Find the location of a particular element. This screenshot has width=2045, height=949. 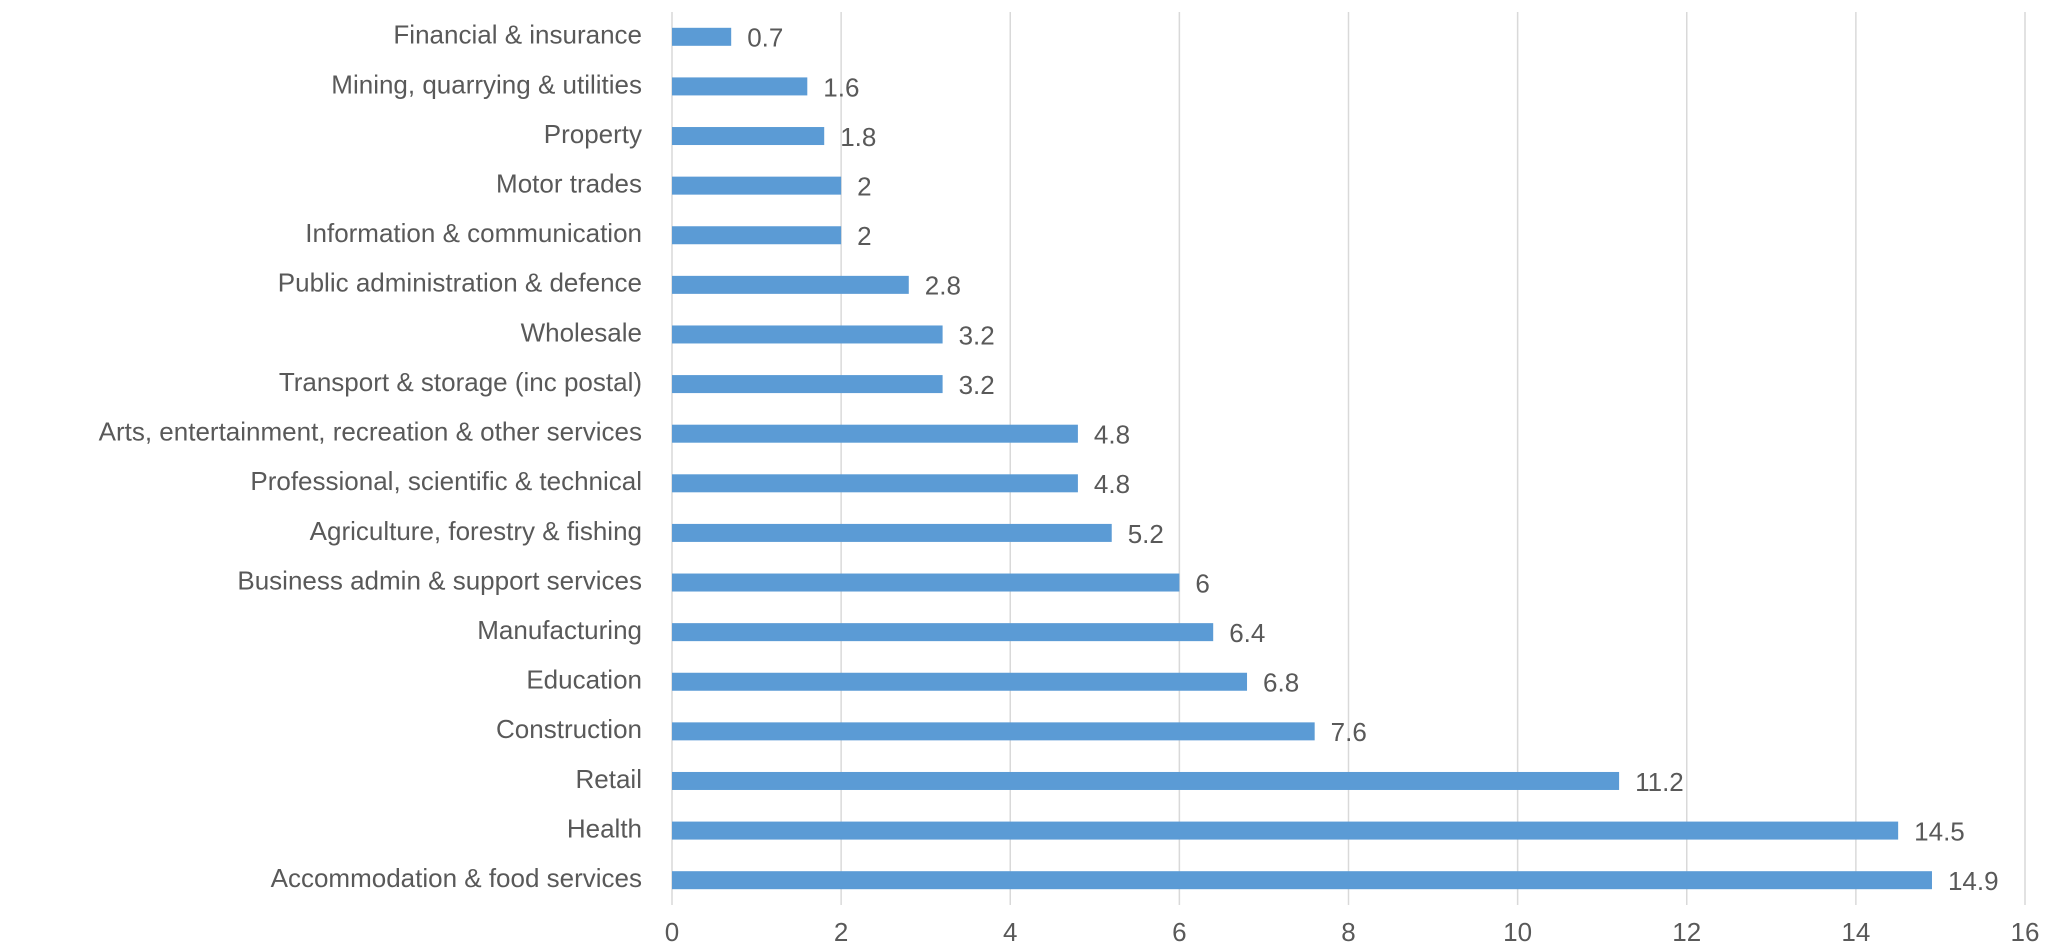

y-tick-label: Mining, quarrying & utilities is located at coordinates (486, 84).